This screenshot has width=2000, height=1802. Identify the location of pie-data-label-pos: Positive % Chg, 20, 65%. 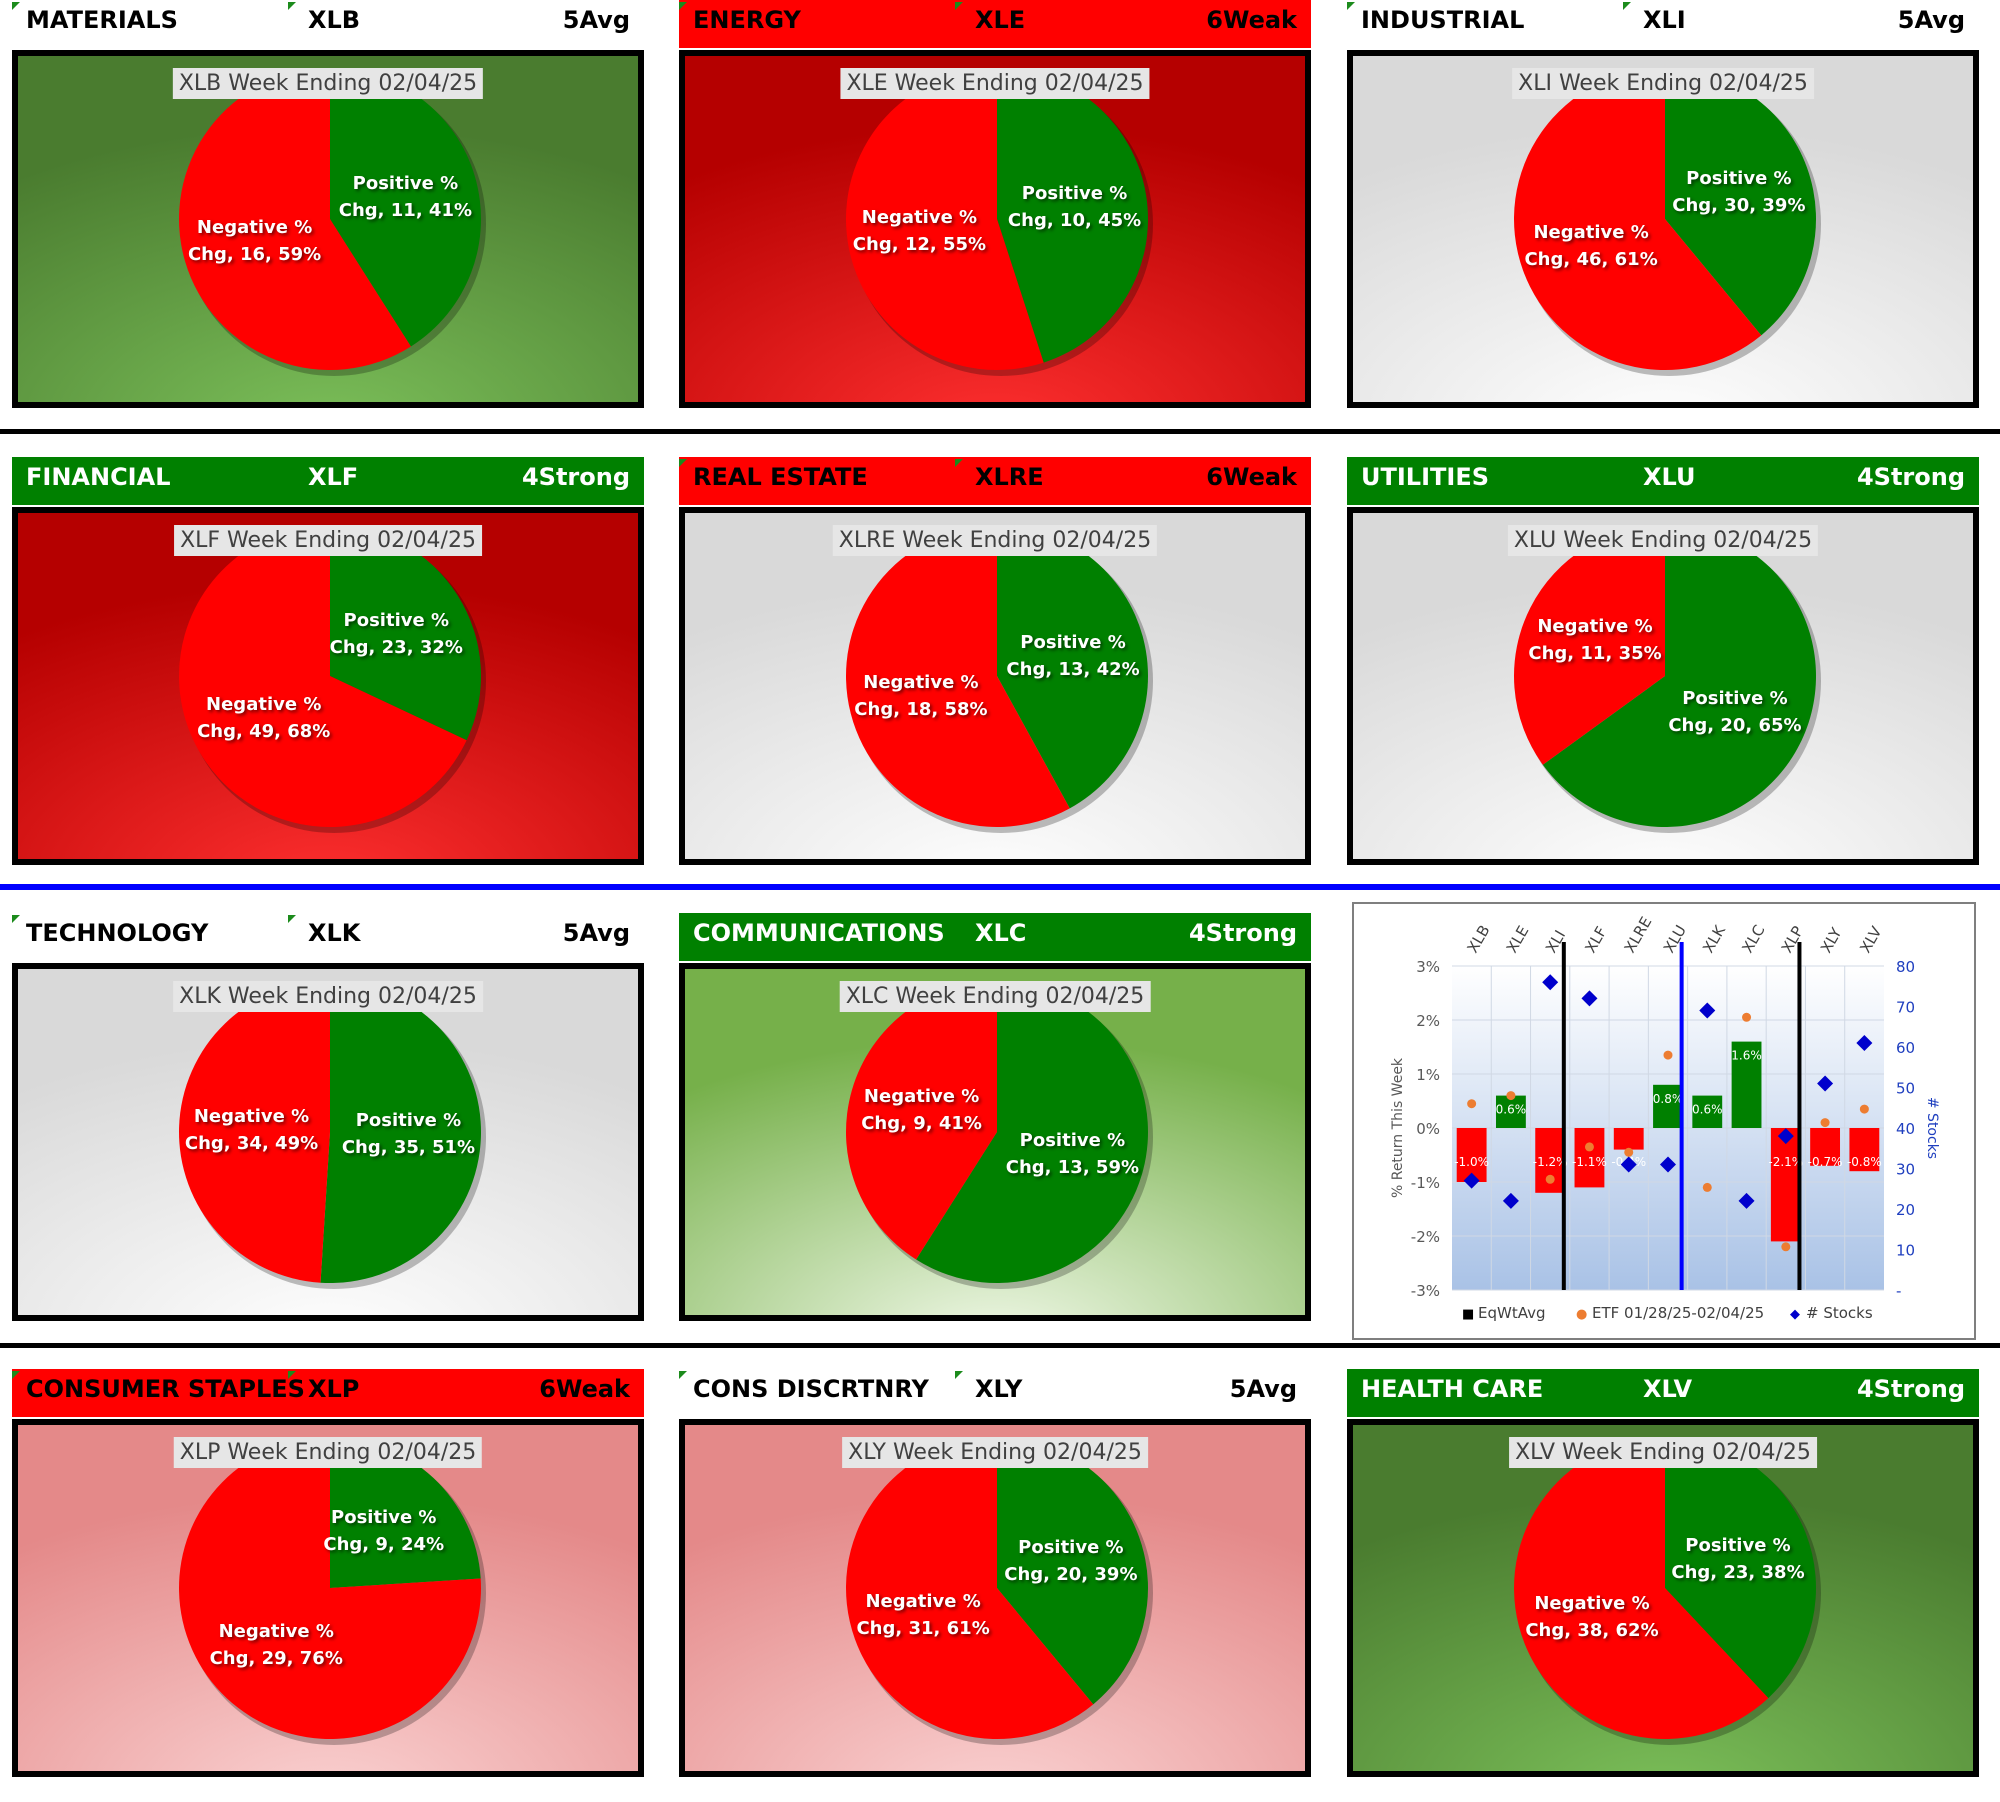
(1734, 712).